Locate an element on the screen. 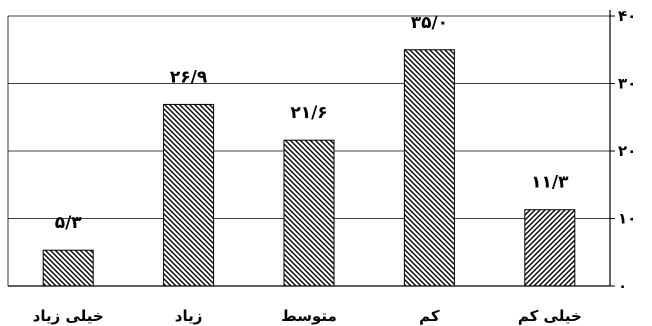 Image resolution: width=652 pixels, height=326 pixels. data-label: ۱۱/۳ is located at coordinates (550, 183).